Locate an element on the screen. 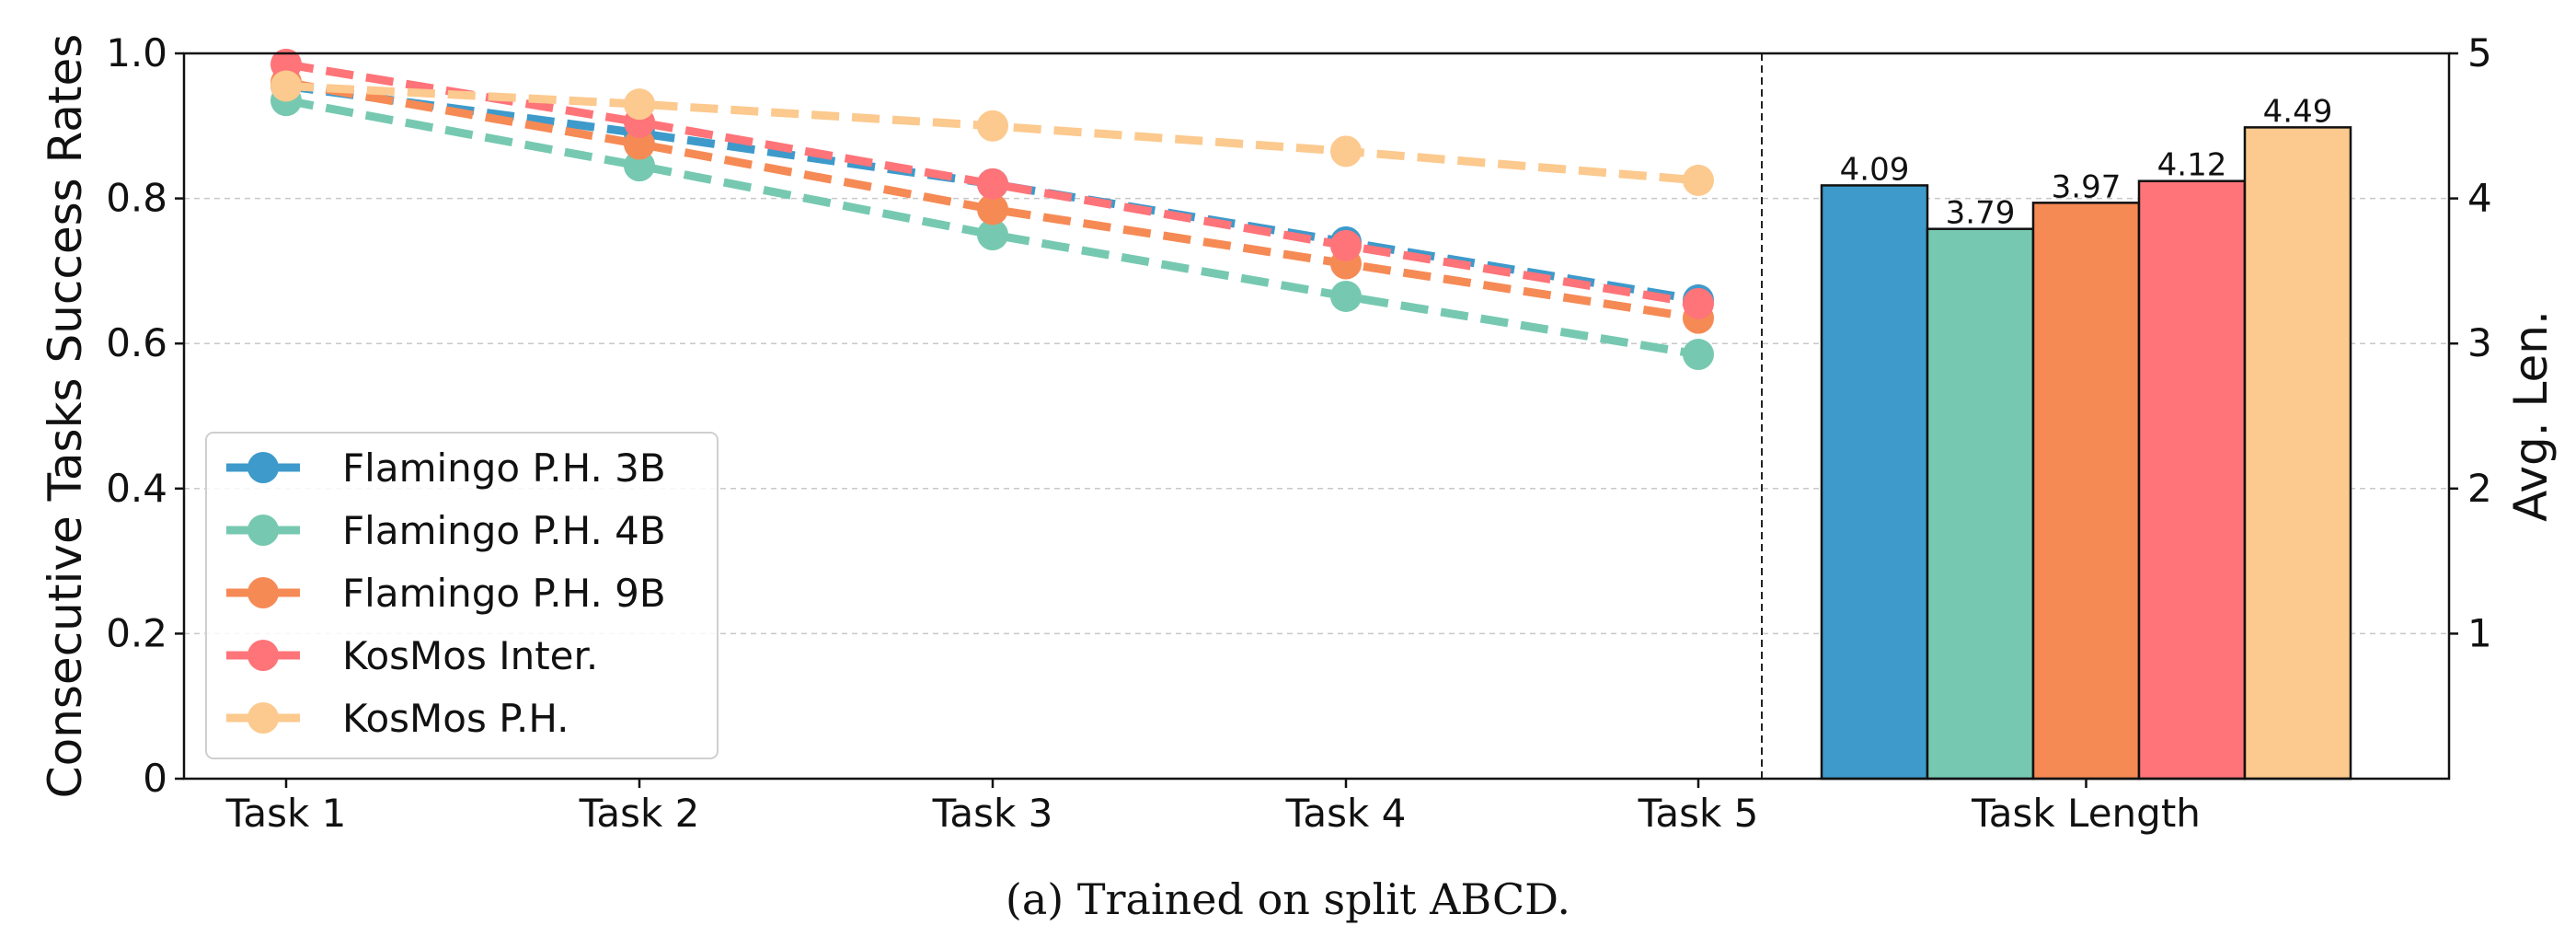 This screenshot has width=2576, height=937. legend-box is located at coordinates (462, 595).